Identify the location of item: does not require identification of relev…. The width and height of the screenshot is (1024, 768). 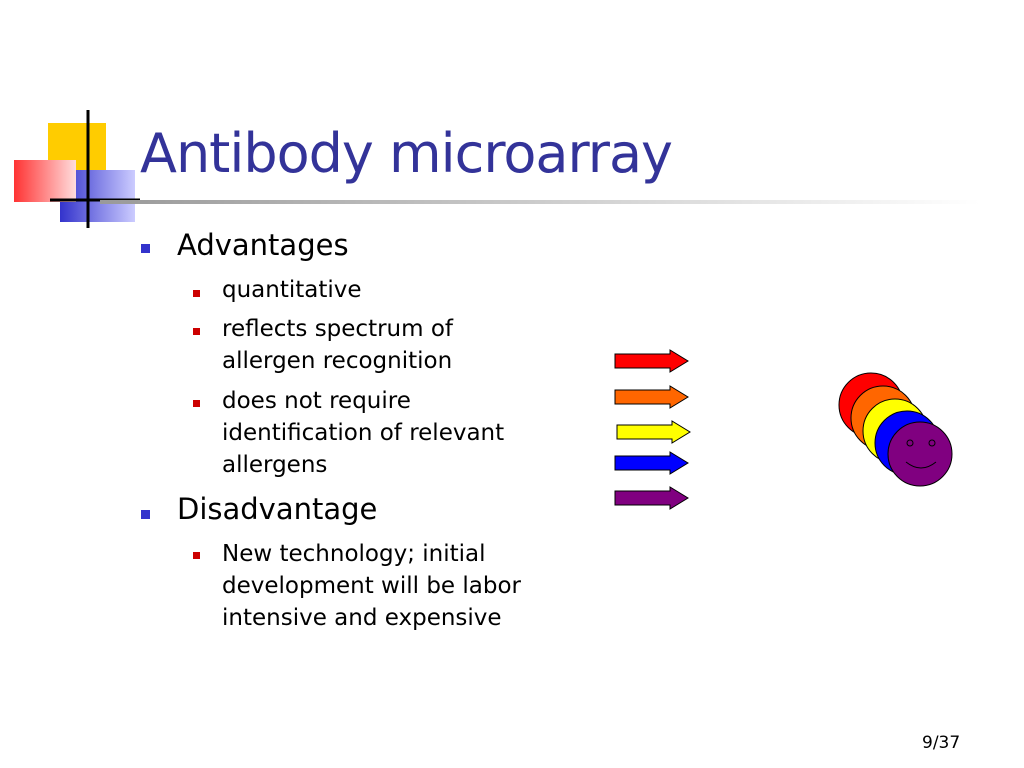
(363, 433).